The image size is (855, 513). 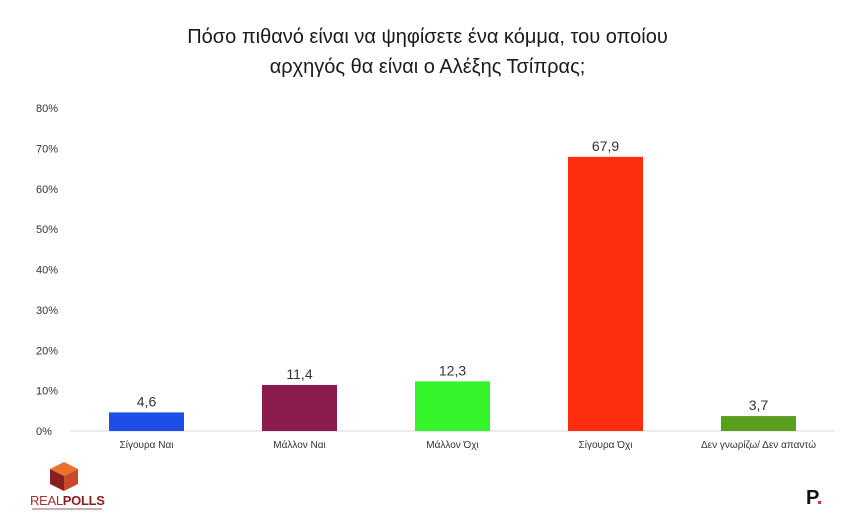 I want to click on bar-value-label: 4,6, so click(x=147, y=401).